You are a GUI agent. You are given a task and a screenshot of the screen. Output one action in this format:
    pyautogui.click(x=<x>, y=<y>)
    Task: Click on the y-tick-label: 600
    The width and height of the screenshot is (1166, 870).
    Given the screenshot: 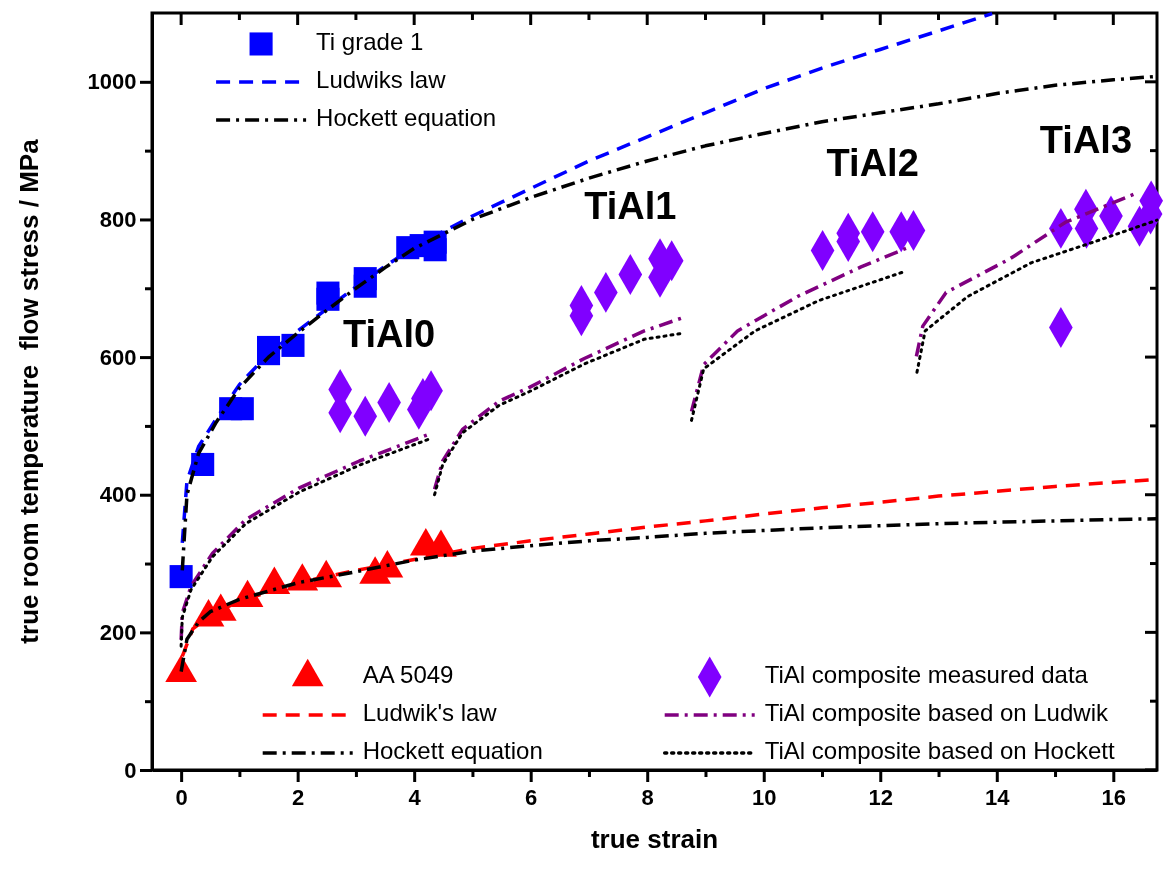 What is the action you would take?
    pyautogui.click(x=118, y=357)
    